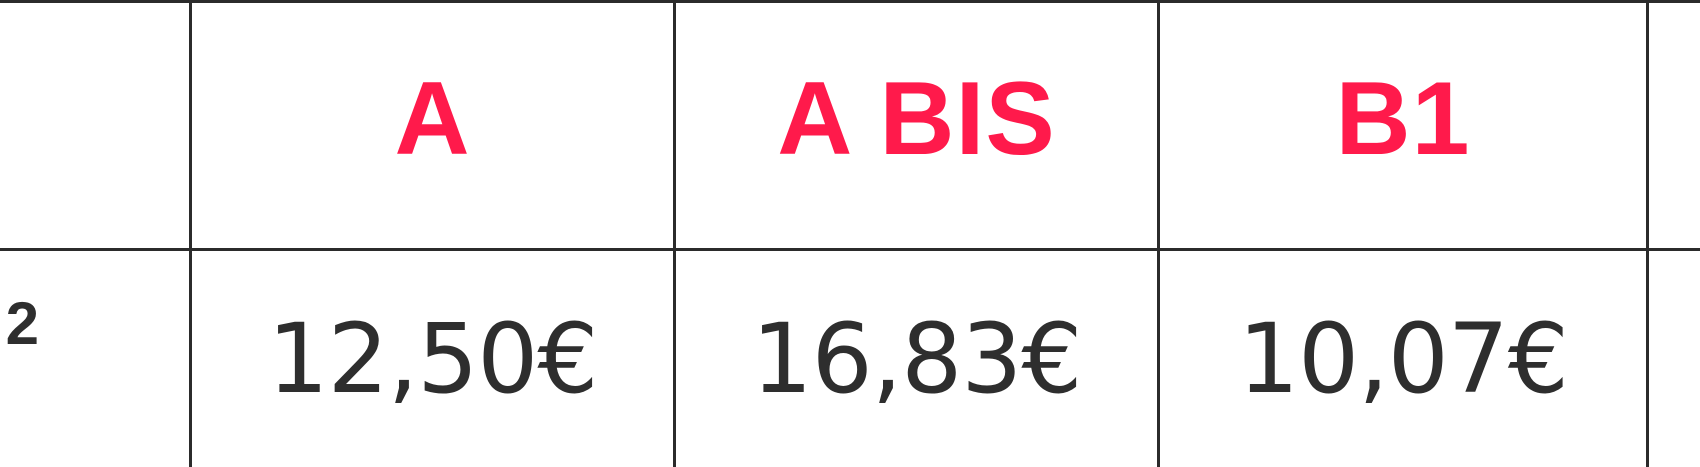 Image resolution: width=1700 pixels, height=467 pixels. I want to click on value-cell-zone-a: 12,50€, so click(434, 359).